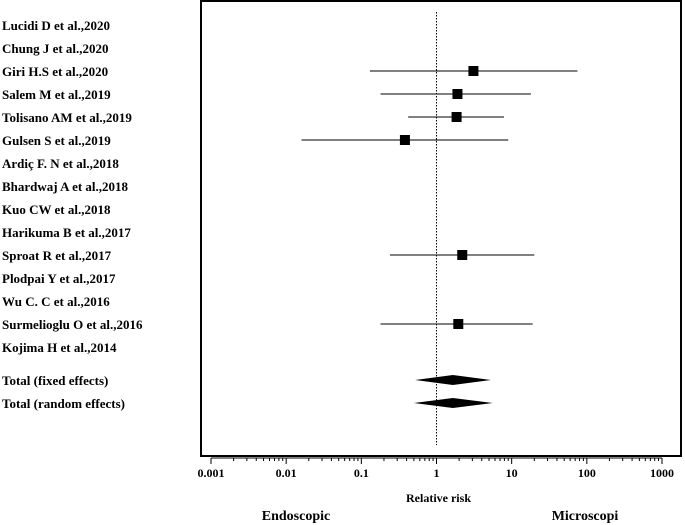 The image size is (685, 525). What do you see at coordinates (67, 117) in the screenshot?
I see `study-label: Tolisano AM et al.,2019` at bounding box center [67, 117].